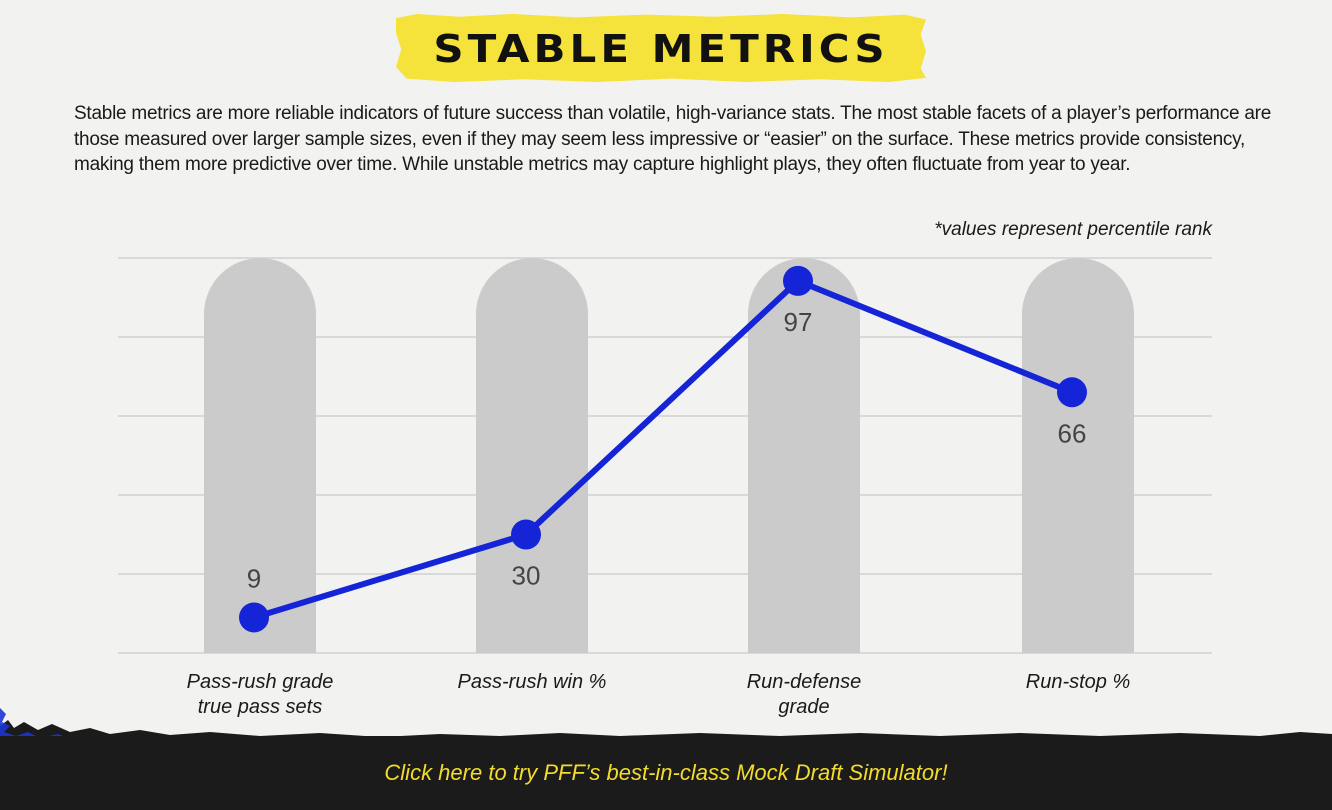 The image size is (1332, 810). I want to click on x-tick-label-line: Run-stop %, so click(1078, 682).